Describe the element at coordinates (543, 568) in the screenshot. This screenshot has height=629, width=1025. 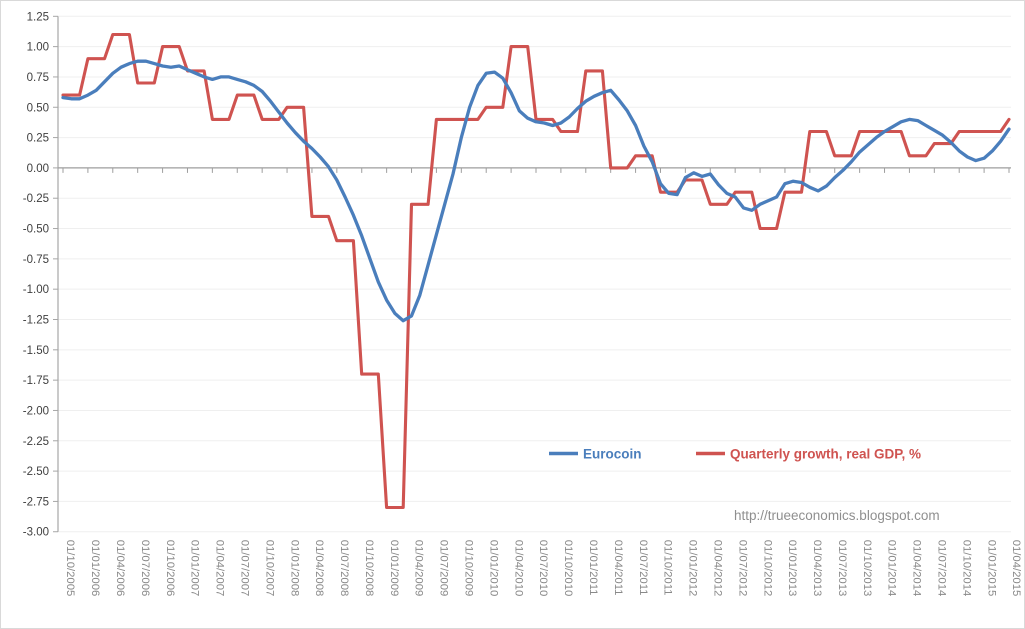
I see `x-tick-label: 01/07/2010` at that location.